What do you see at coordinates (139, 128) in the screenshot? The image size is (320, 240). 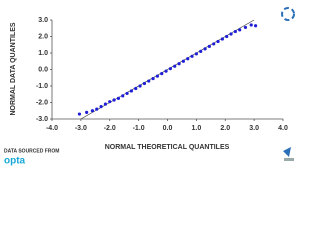 I see `x-tick-label: -1.0` at bounding box center [139, 128].